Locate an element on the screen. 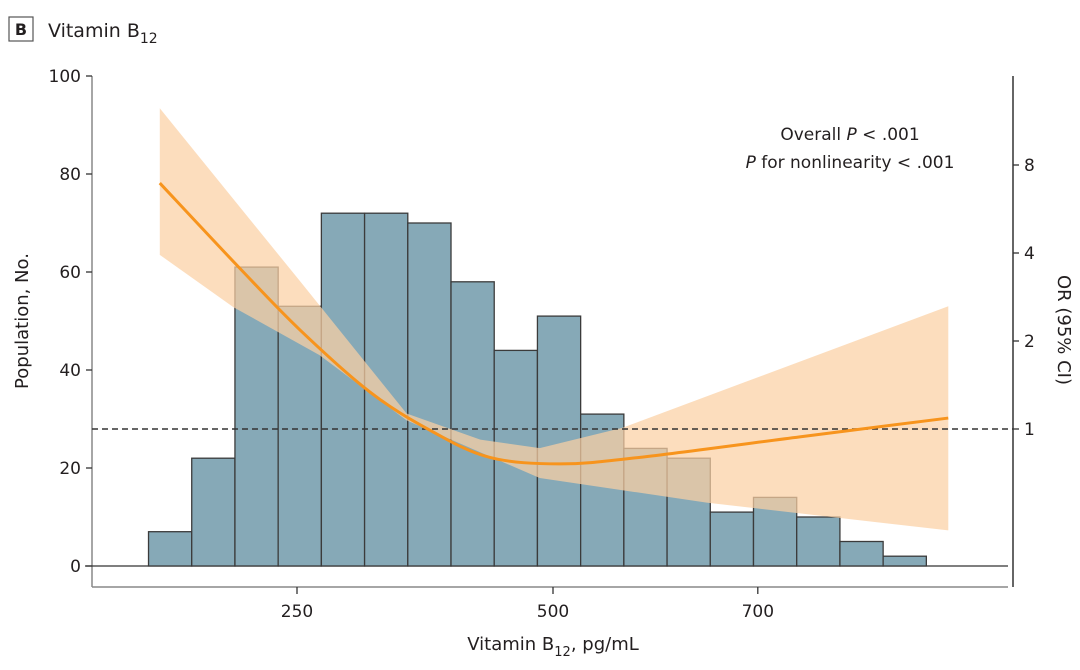  y-tick-label: 20 is located at coordinates (70, 469).